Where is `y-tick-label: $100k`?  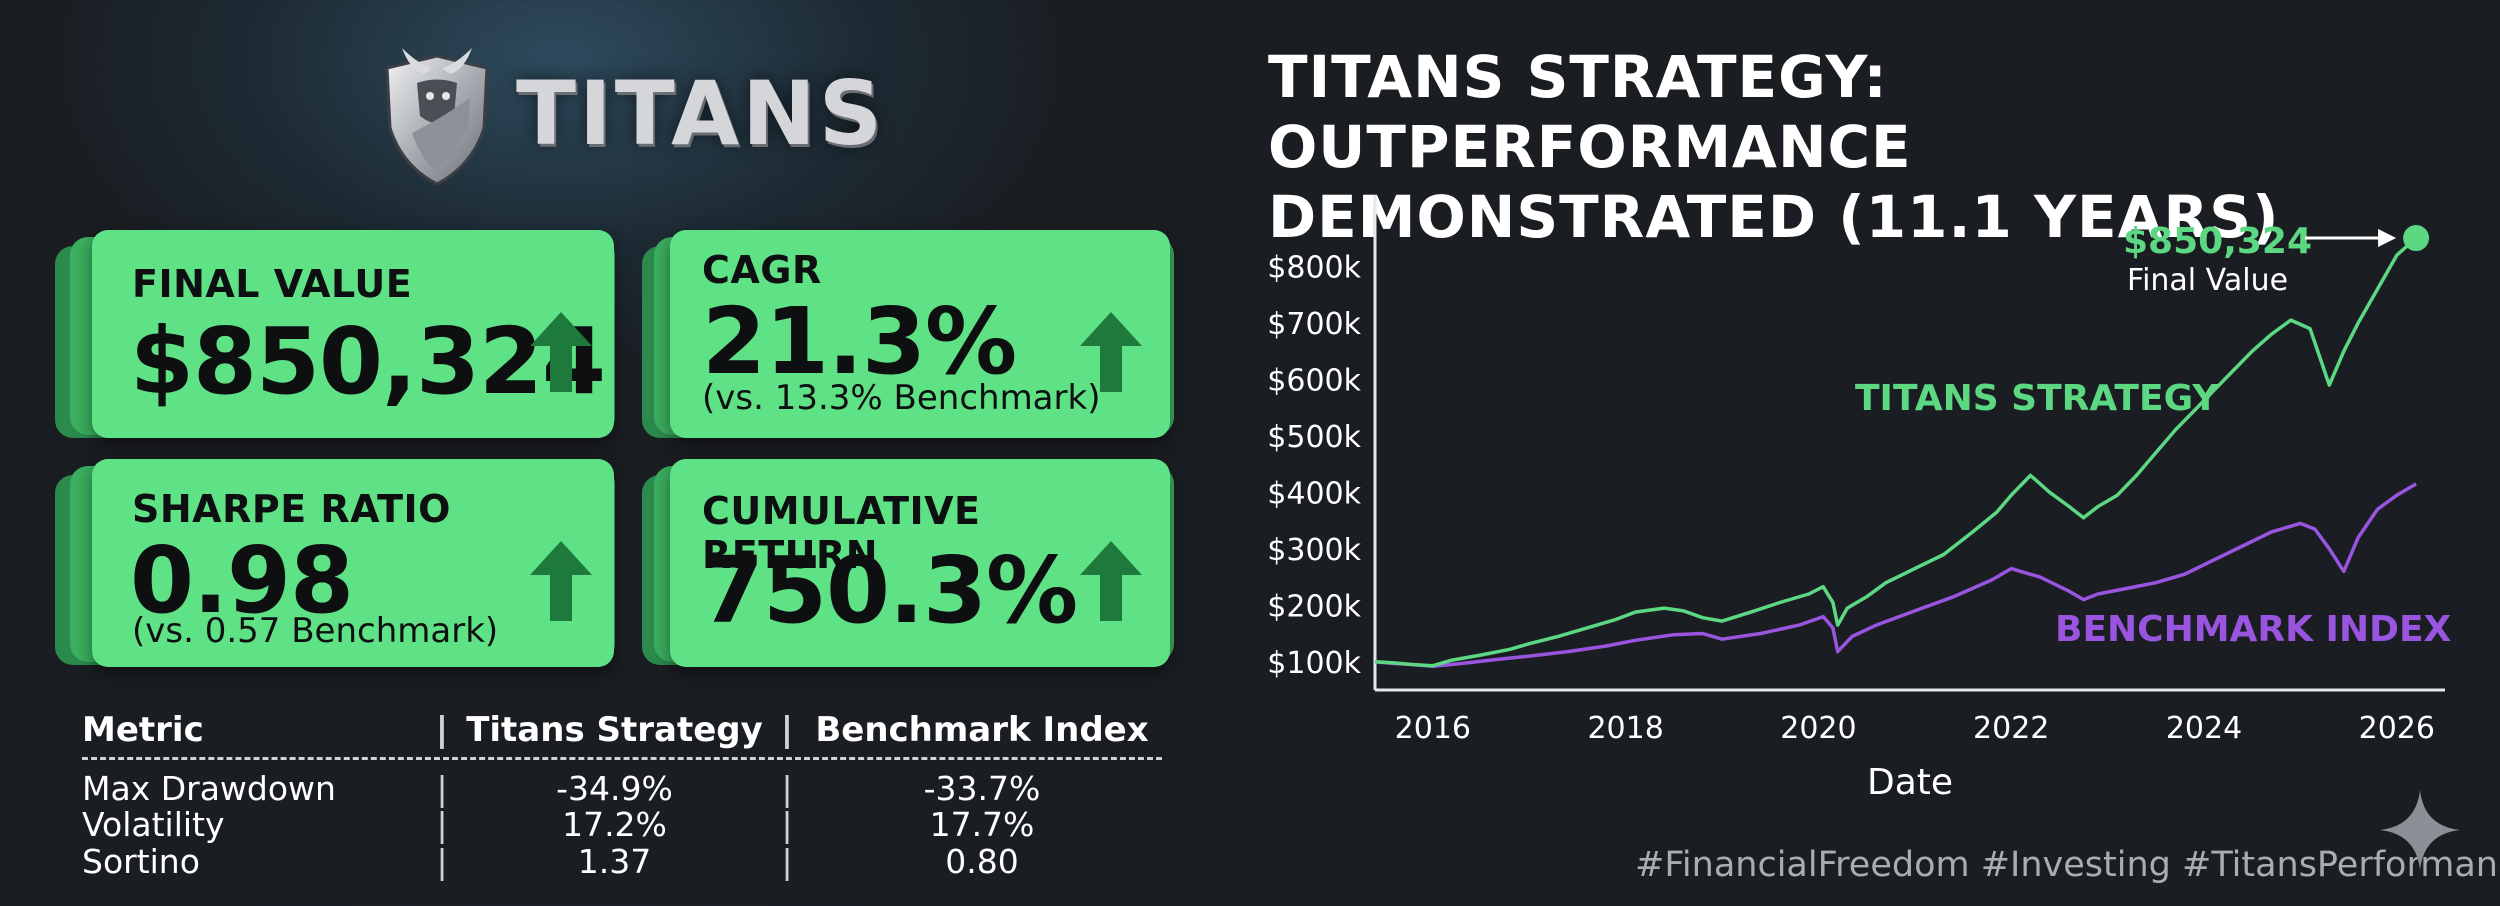
y-tick-label: $100k is located at coordinates (1314, 663).